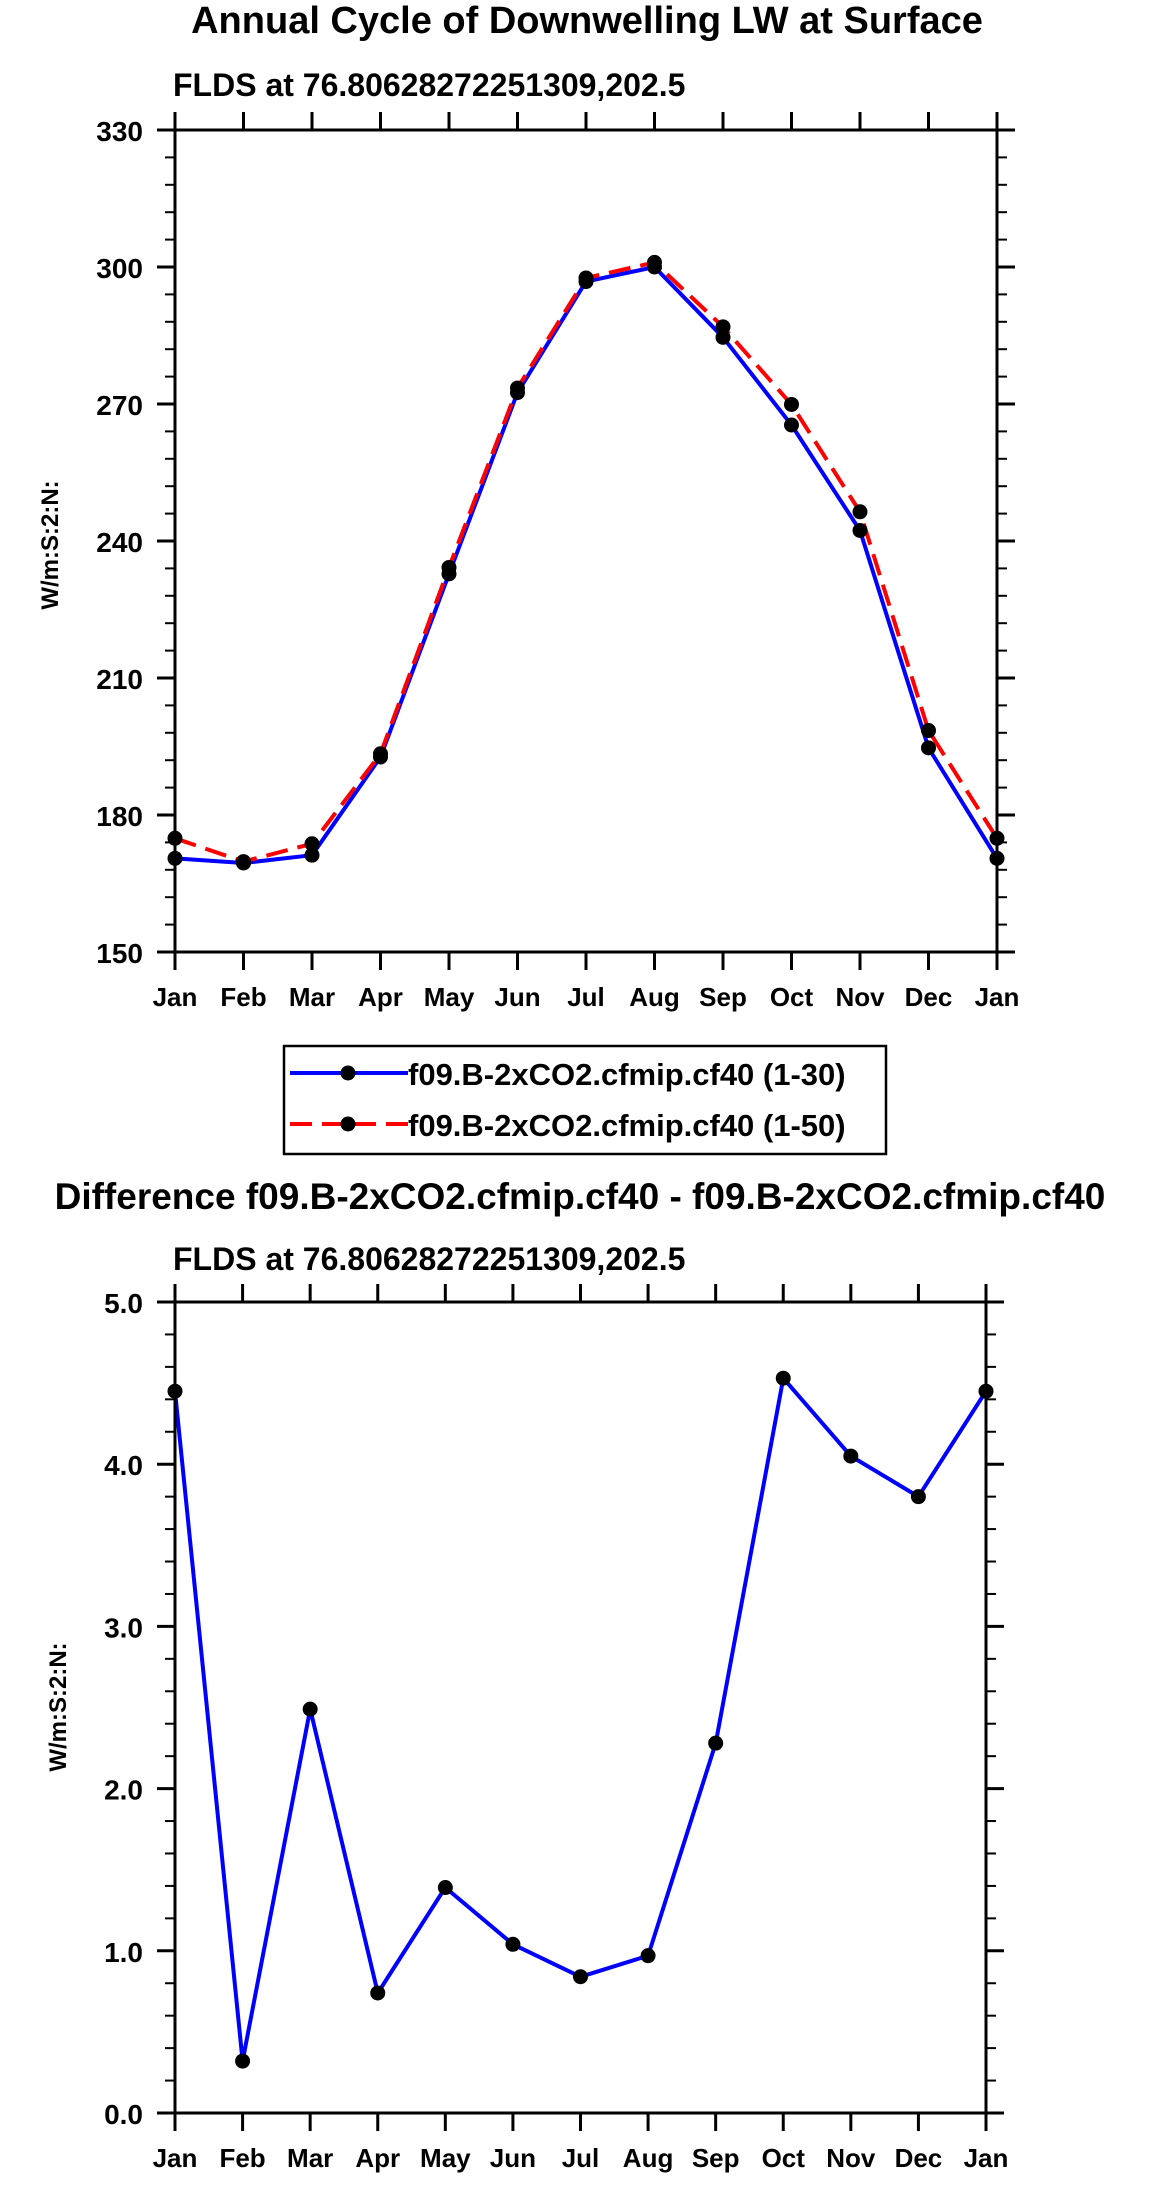 The width and height of the screenshot is (1161, 2185). Describe the element at coordinates (119, 131) in the screenshot. I see `y-tick-label: 330` at that location.